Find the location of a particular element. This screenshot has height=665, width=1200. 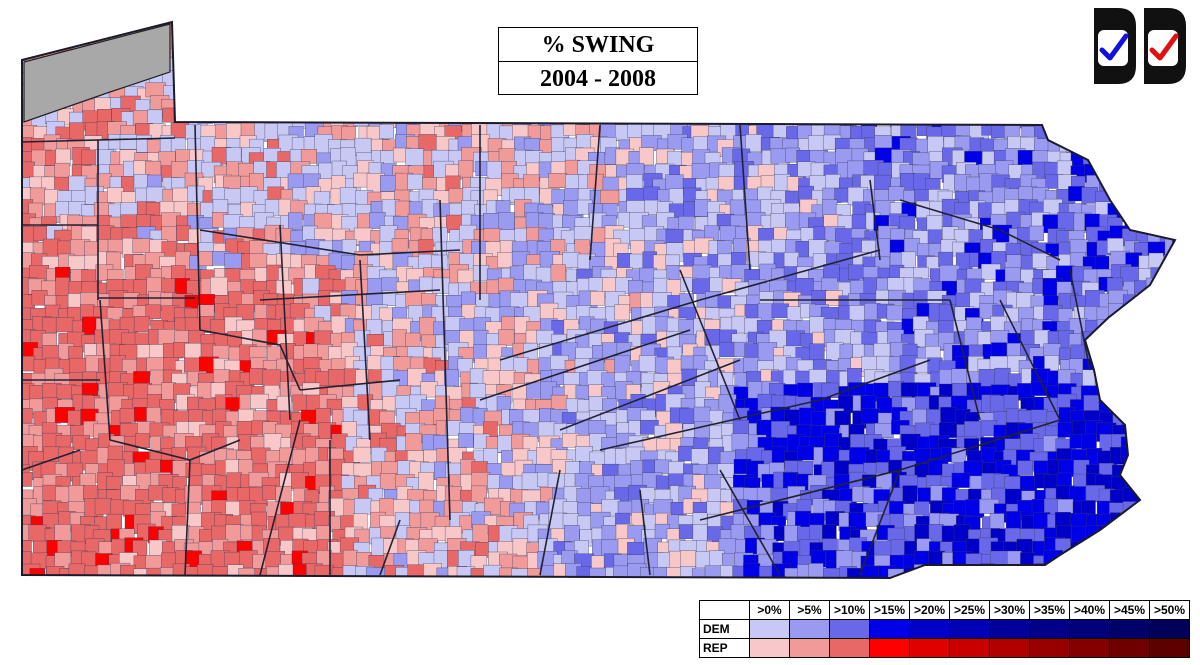

legend-rep-label: REP is located at coordinates (724, 648).